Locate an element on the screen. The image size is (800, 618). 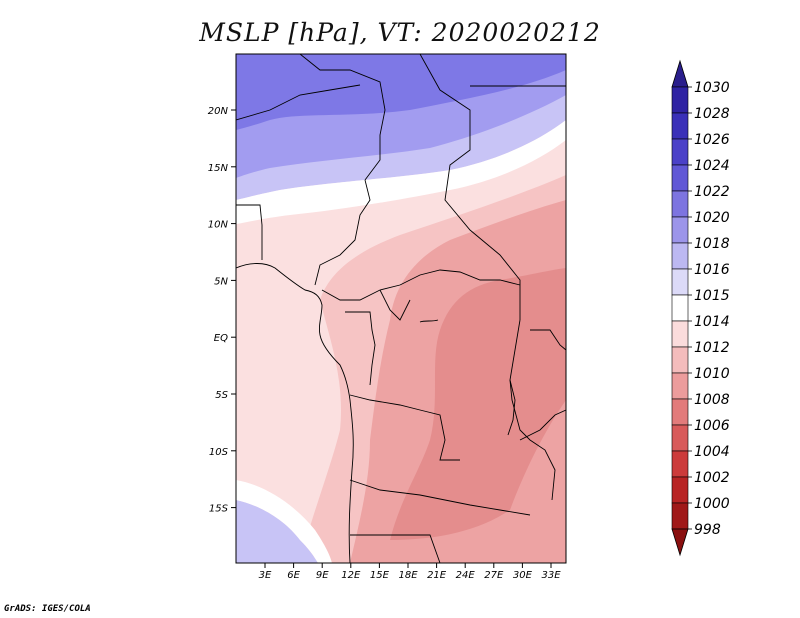
lon-label: 33E is located at coordinates (551, 575).